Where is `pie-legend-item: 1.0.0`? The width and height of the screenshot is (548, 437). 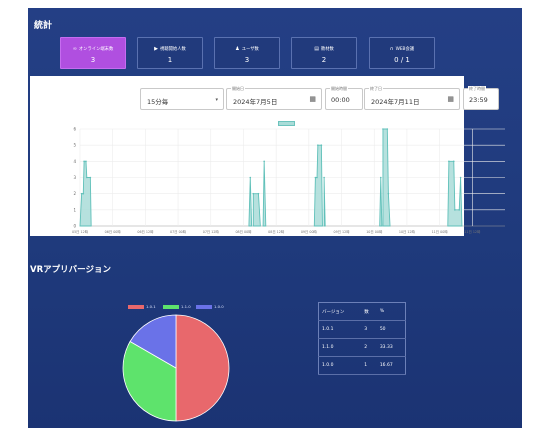 pie-legend-item: 1.0.0 is located at coordinates (210, 306).